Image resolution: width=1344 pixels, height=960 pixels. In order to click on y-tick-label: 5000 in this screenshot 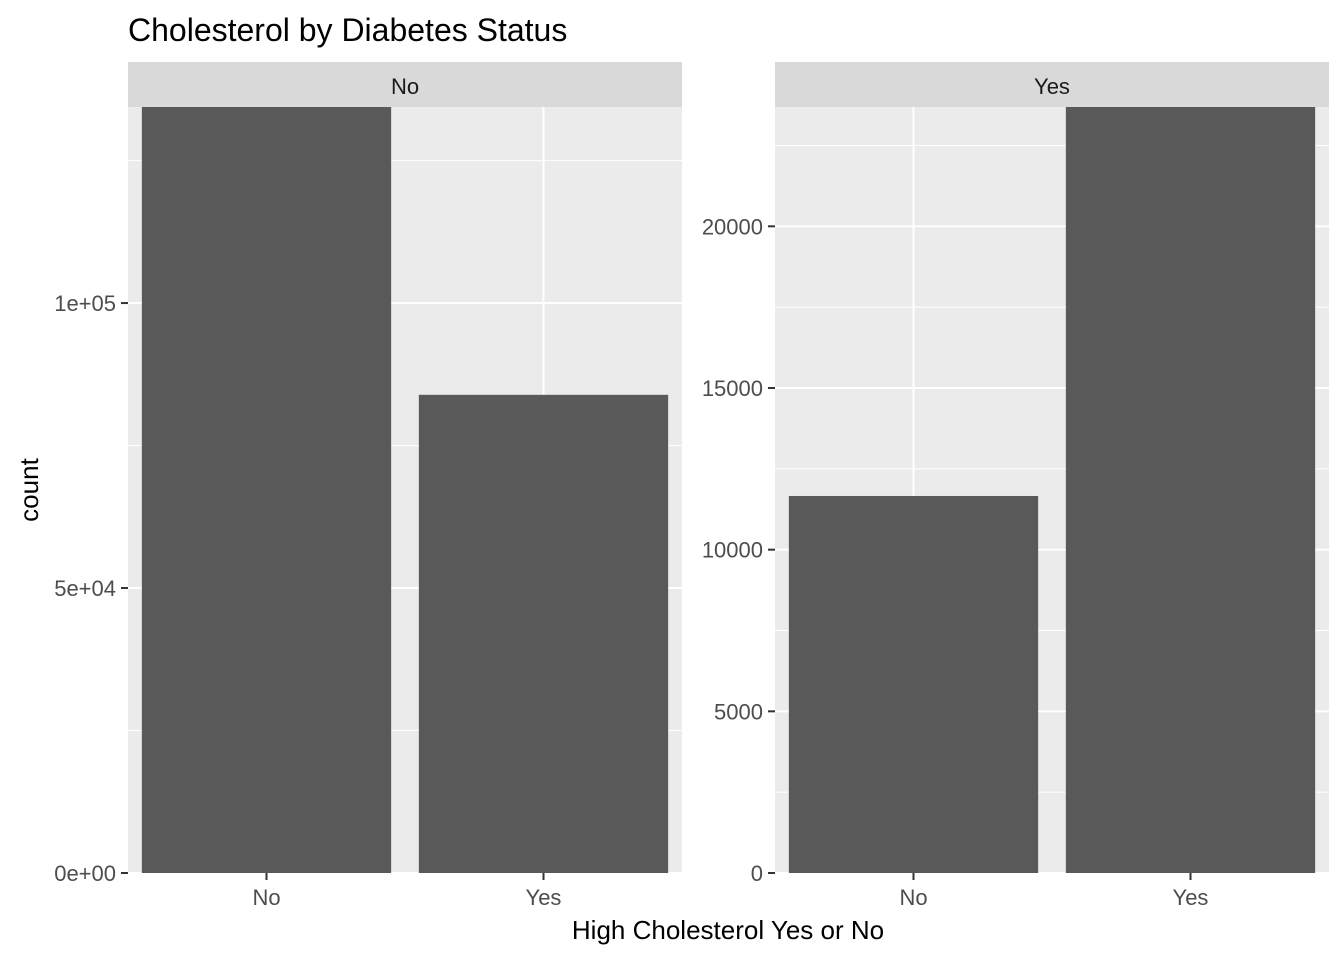, I will do `click(738, 711)`.